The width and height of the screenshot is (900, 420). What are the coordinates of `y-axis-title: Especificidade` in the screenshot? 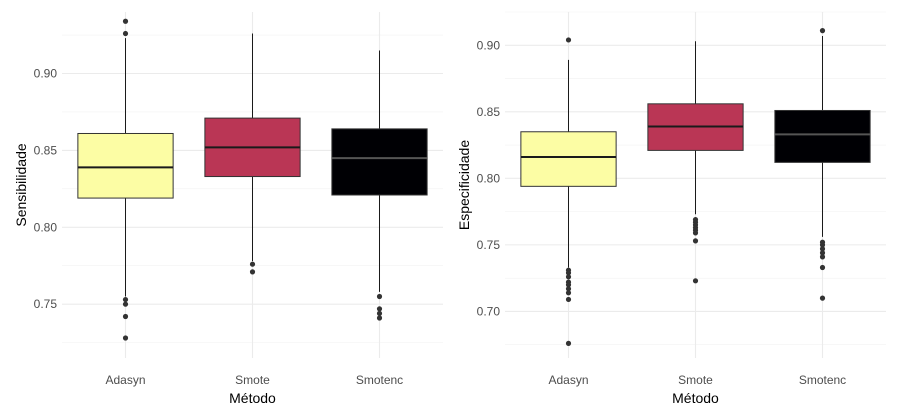 It's located at (464, 185).